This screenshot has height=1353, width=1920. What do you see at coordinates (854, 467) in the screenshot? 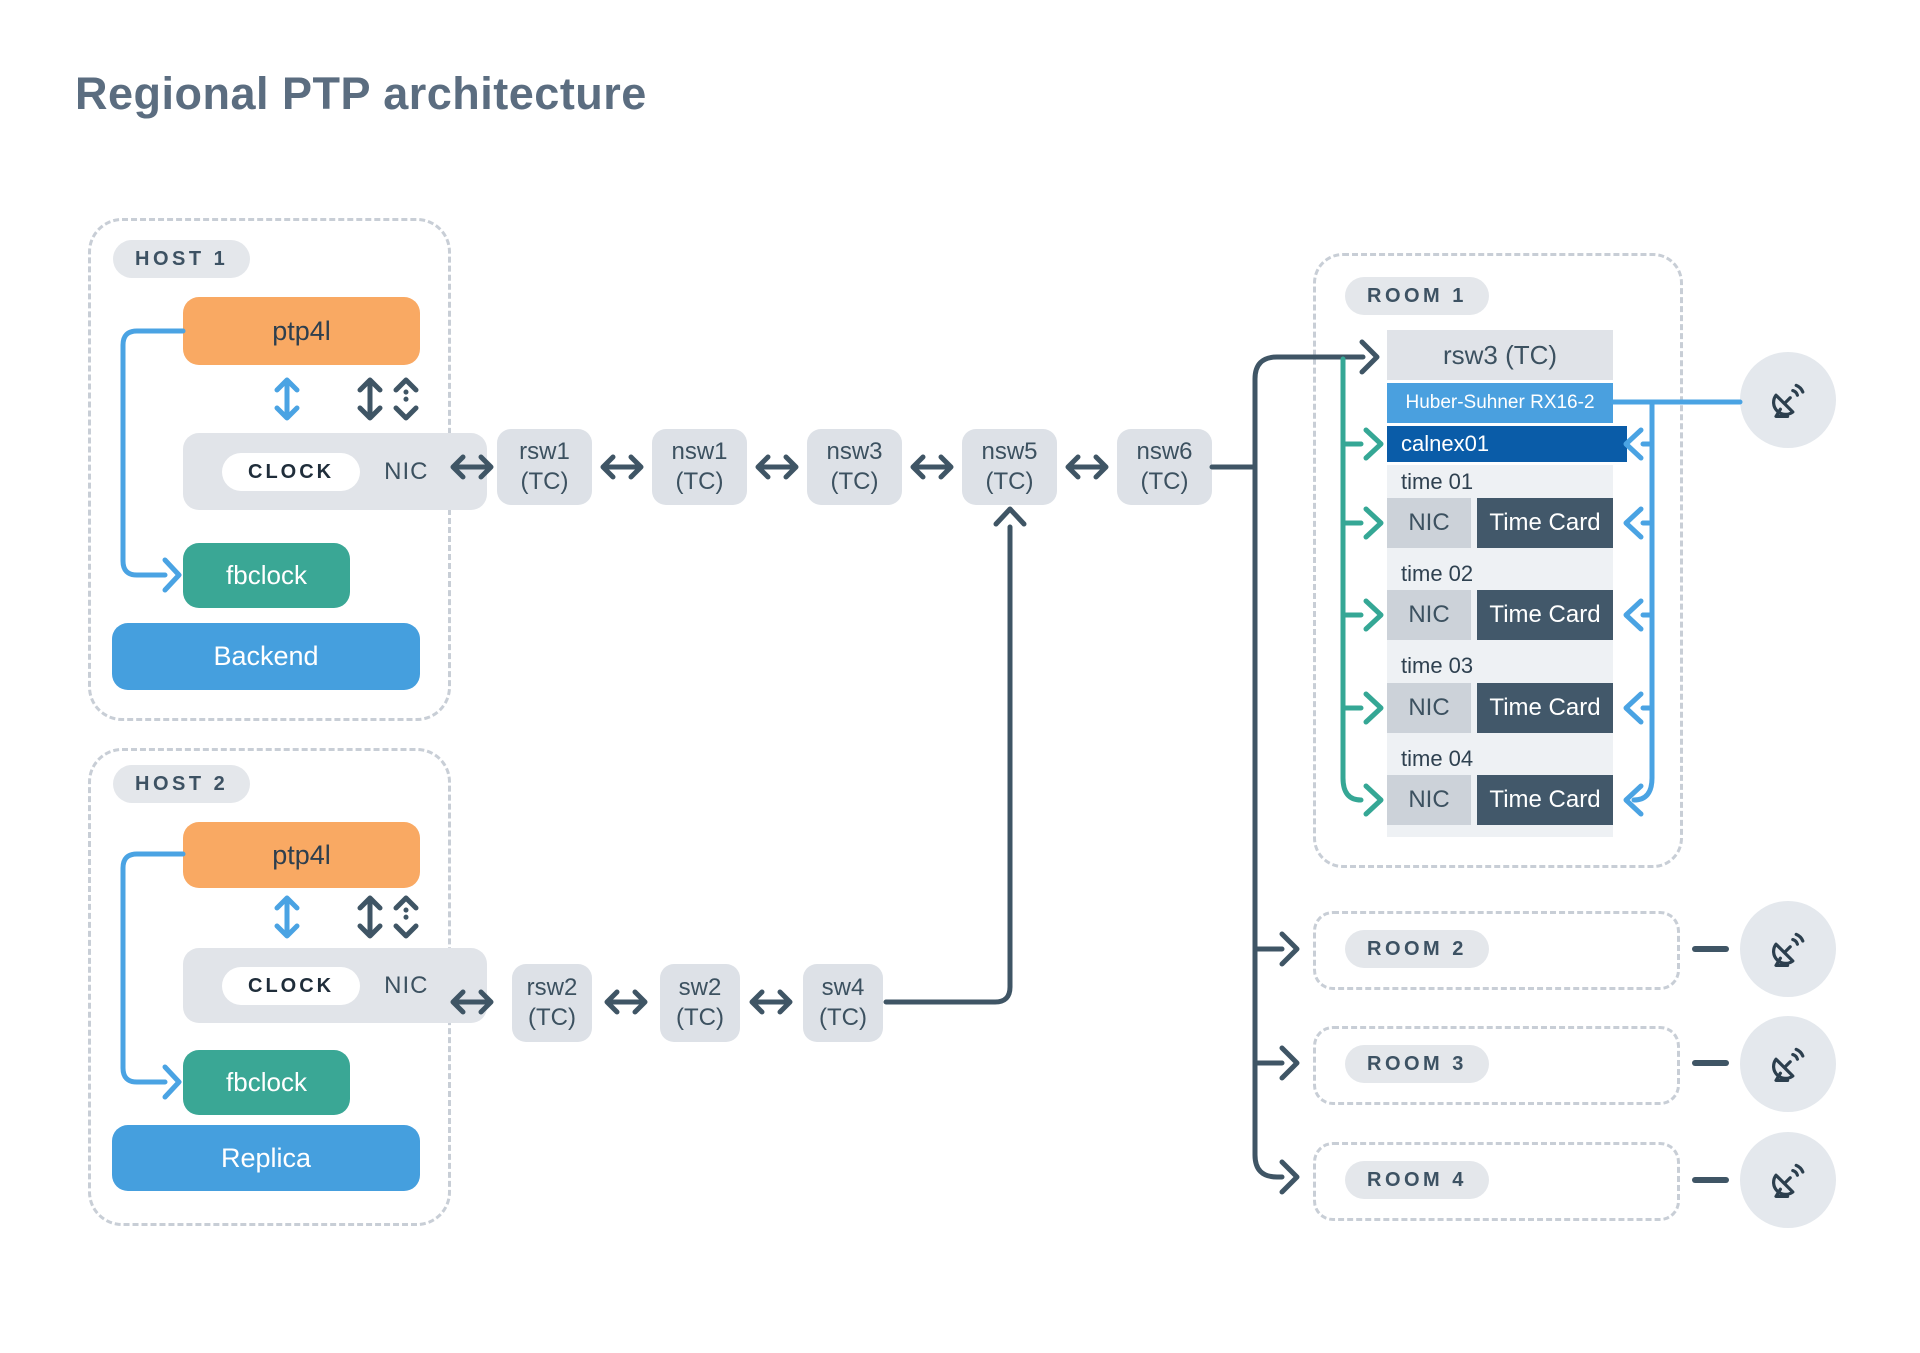
I see `switch-nsw3: nsw3 (TC)` at bounding box center [854, 467].